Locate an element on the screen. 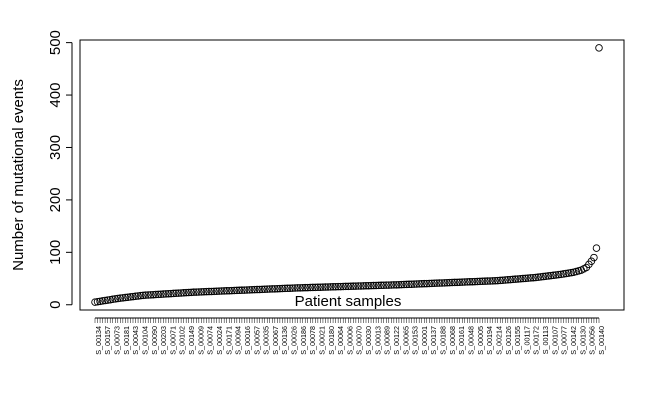 The height and width of the screenshot is (408, 661). x-tick-label: S_00056 is located at coordinates (592, 340).